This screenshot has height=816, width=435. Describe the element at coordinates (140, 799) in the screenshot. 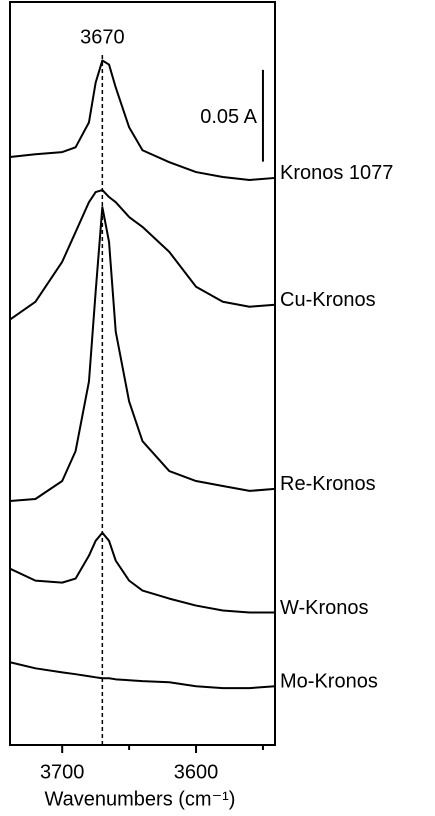

I see `x-axis-label: Wavenumbers (cm⁻¹)` at that location.